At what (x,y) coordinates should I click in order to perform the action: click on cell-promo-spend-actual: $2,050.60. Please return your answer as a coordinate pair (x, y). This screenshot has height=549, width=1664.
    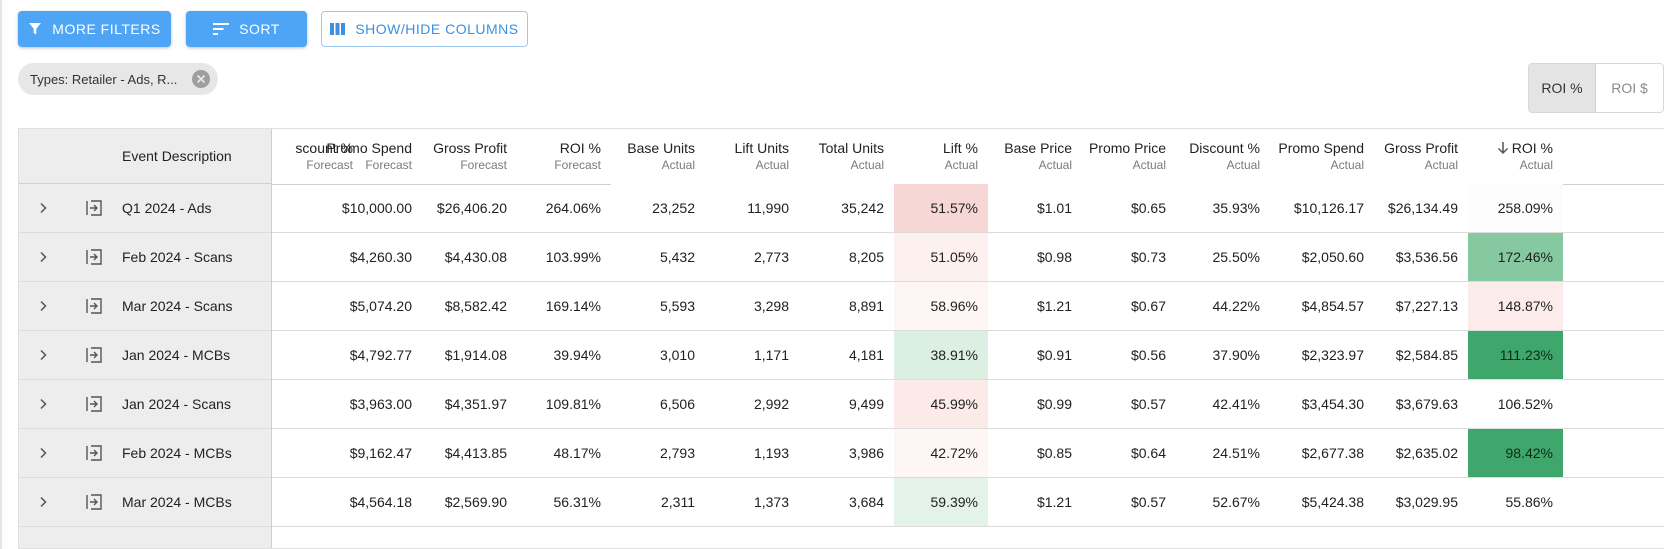
    Looking at the image, I should click on (1322, 257).